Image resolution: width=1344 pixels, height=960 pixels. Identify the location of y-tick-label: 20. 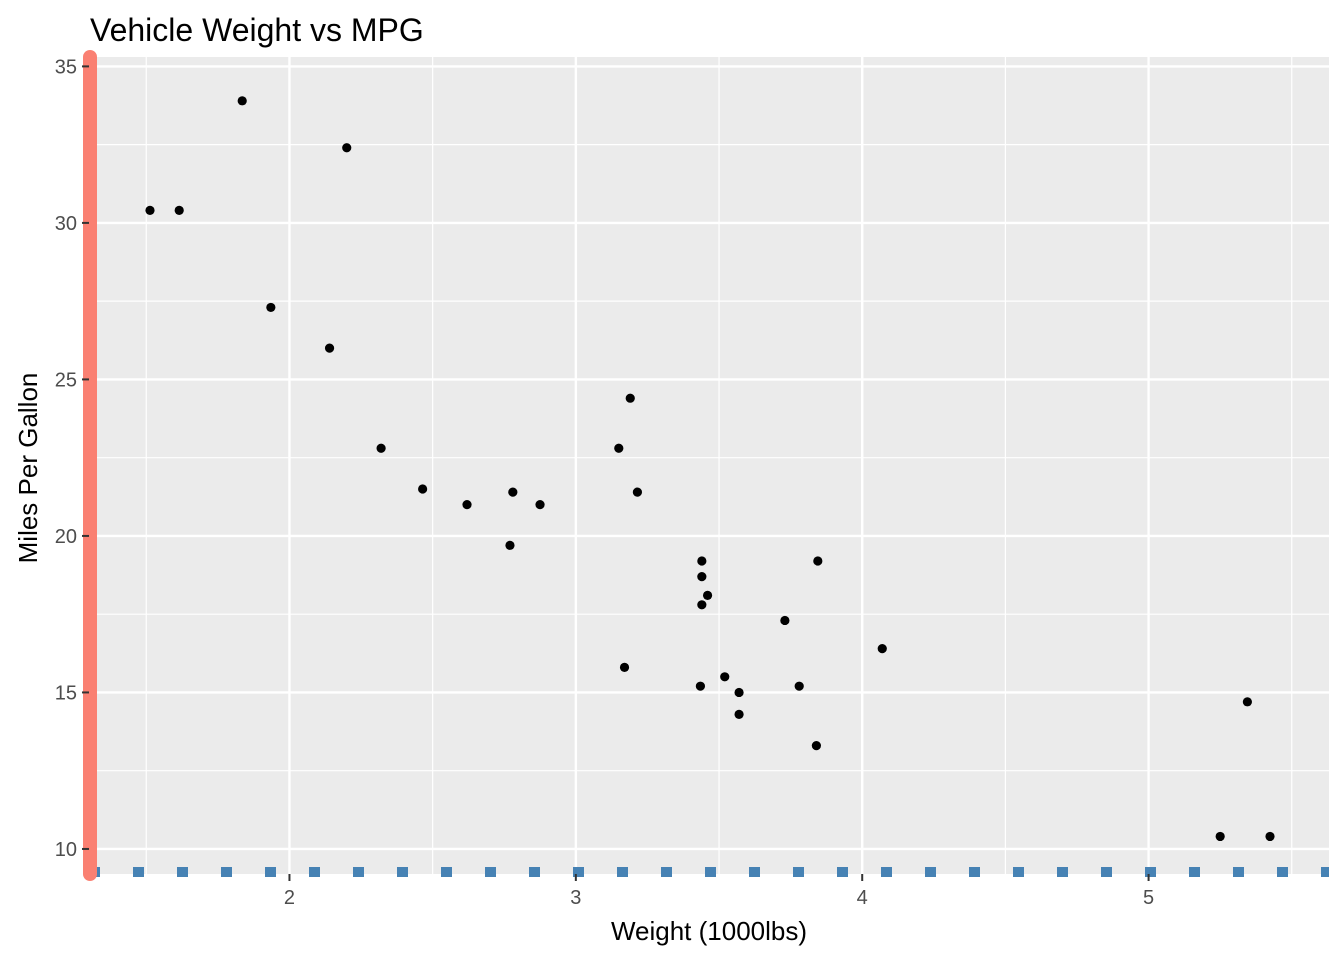
(66, 537).